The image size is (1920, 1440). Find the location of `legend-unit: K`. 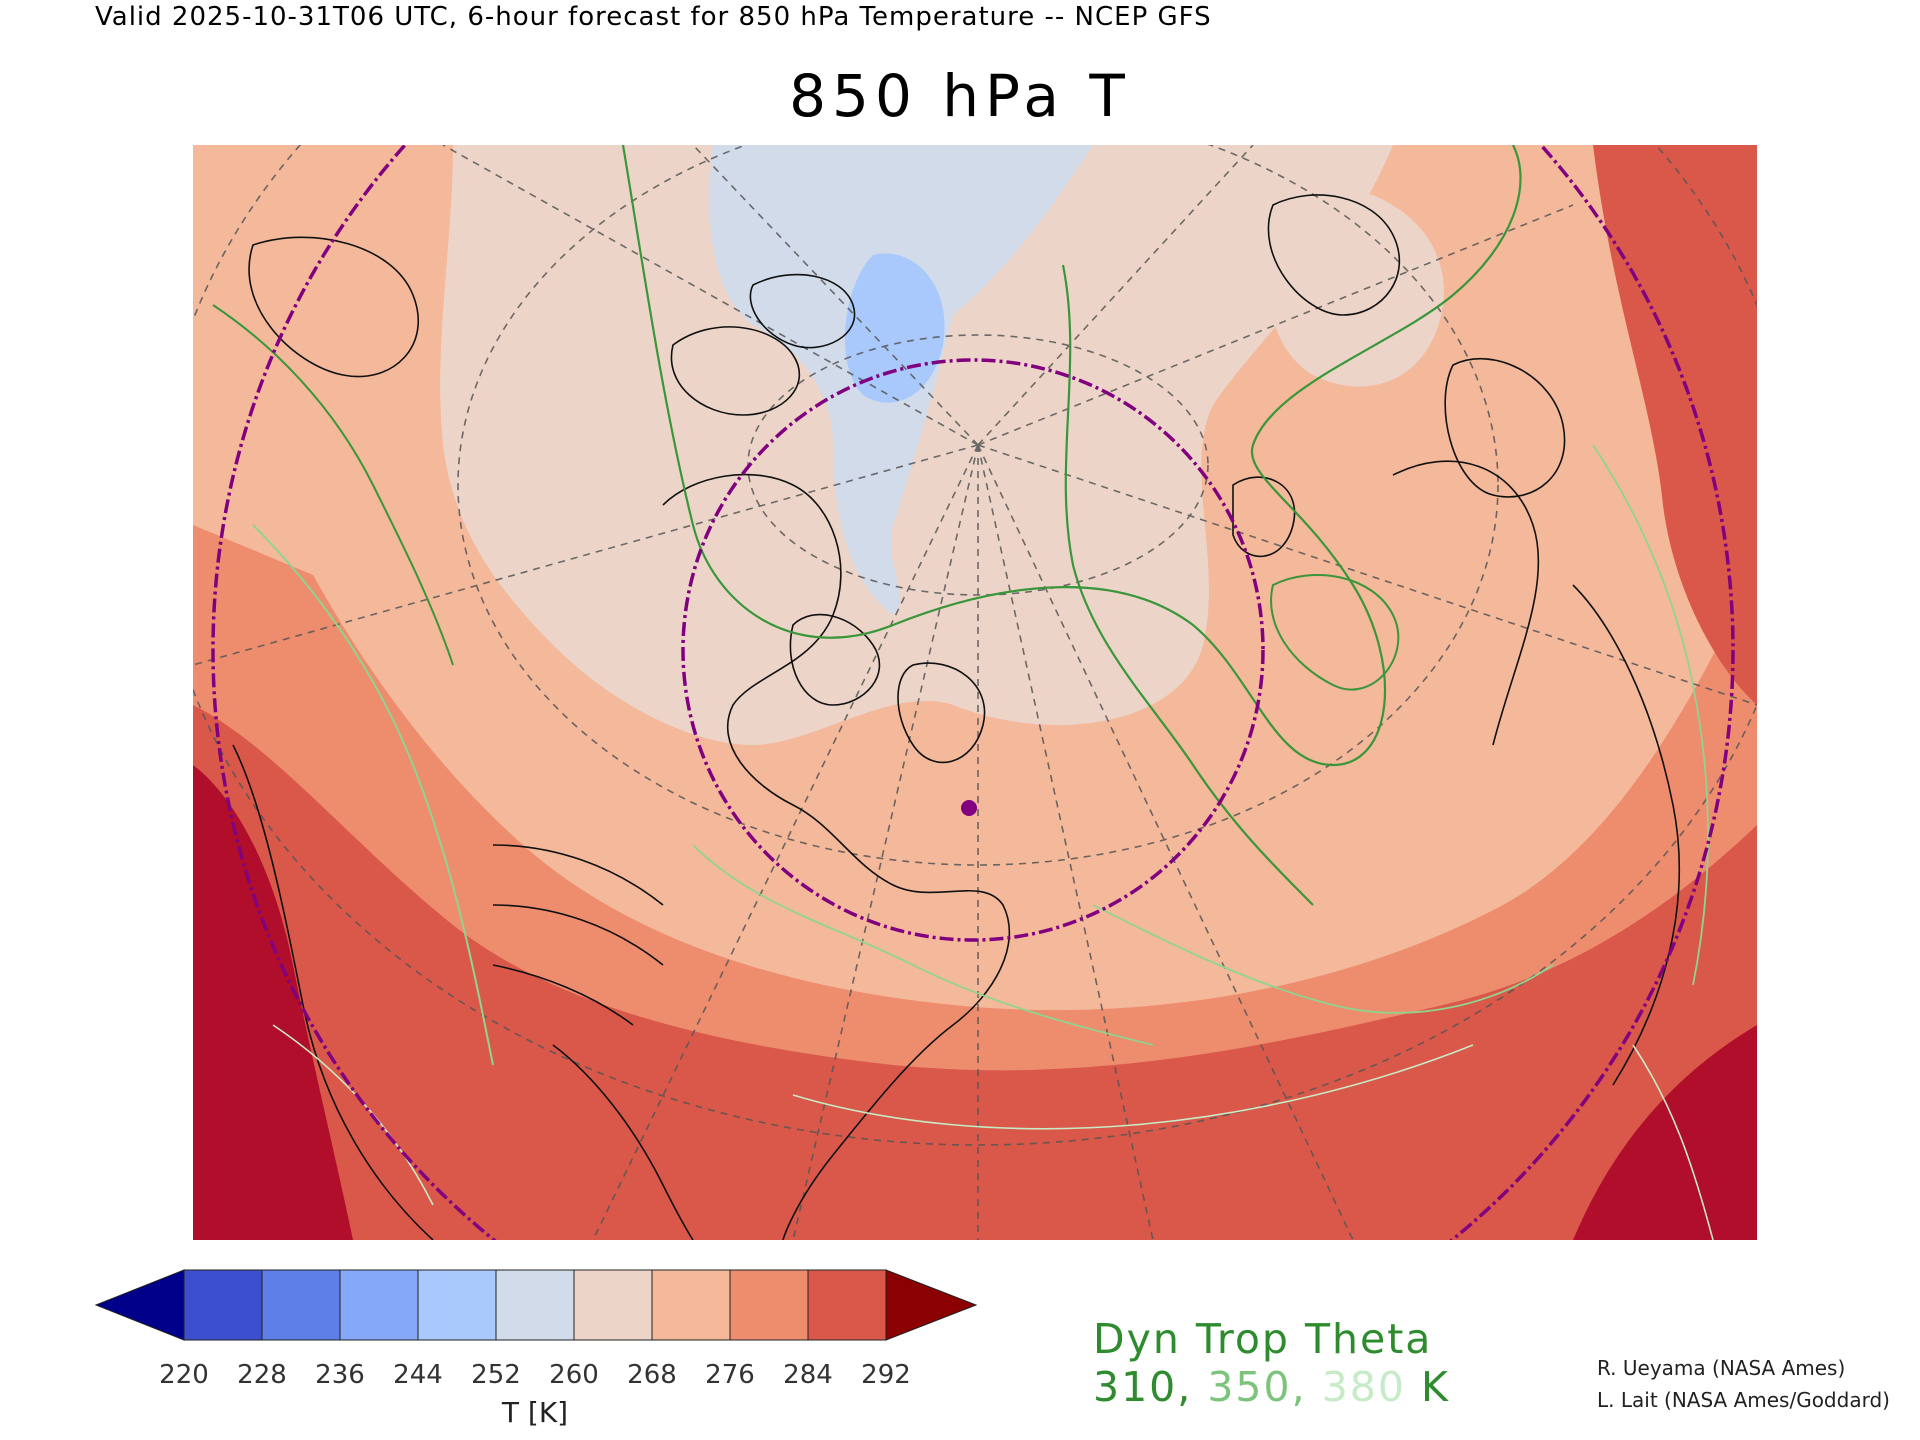

legend-unit: K is located at coordinates (1435, 1387).